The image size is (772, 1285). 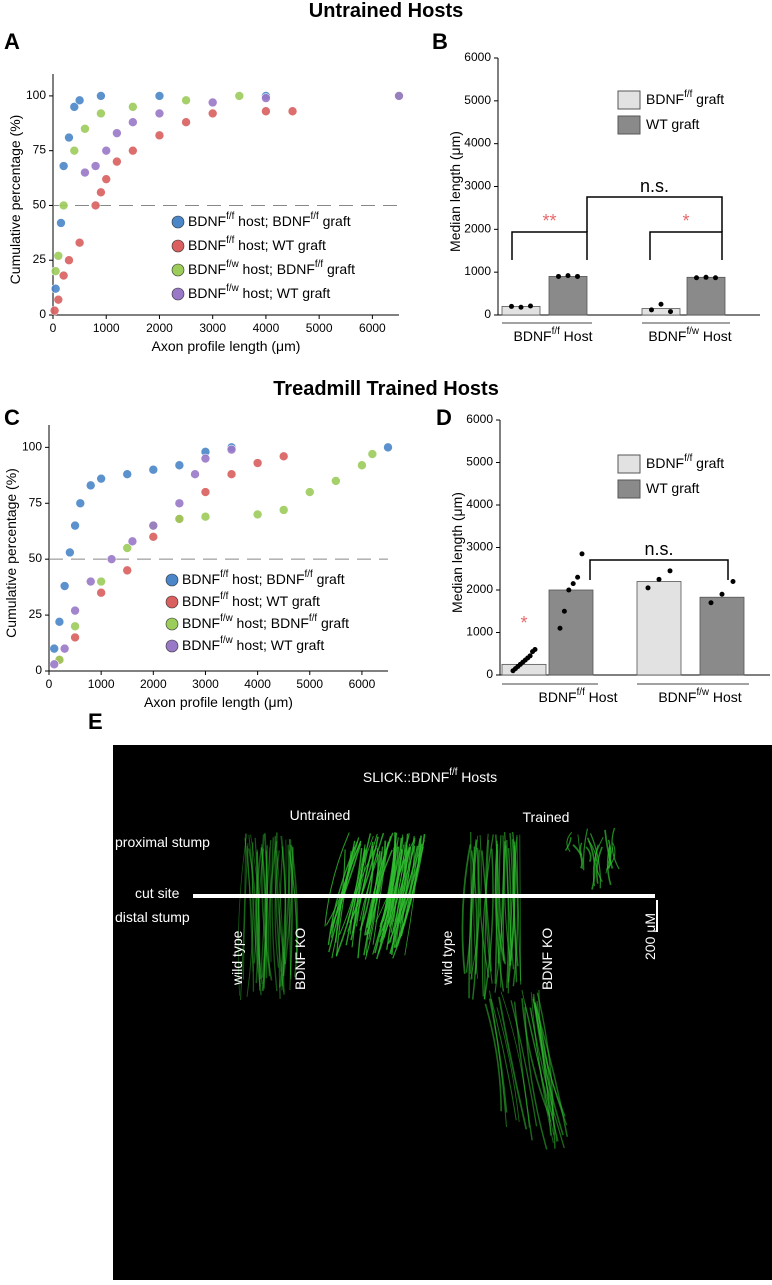 I want to click on column-label: Untrained, so click(x=320, y=815).